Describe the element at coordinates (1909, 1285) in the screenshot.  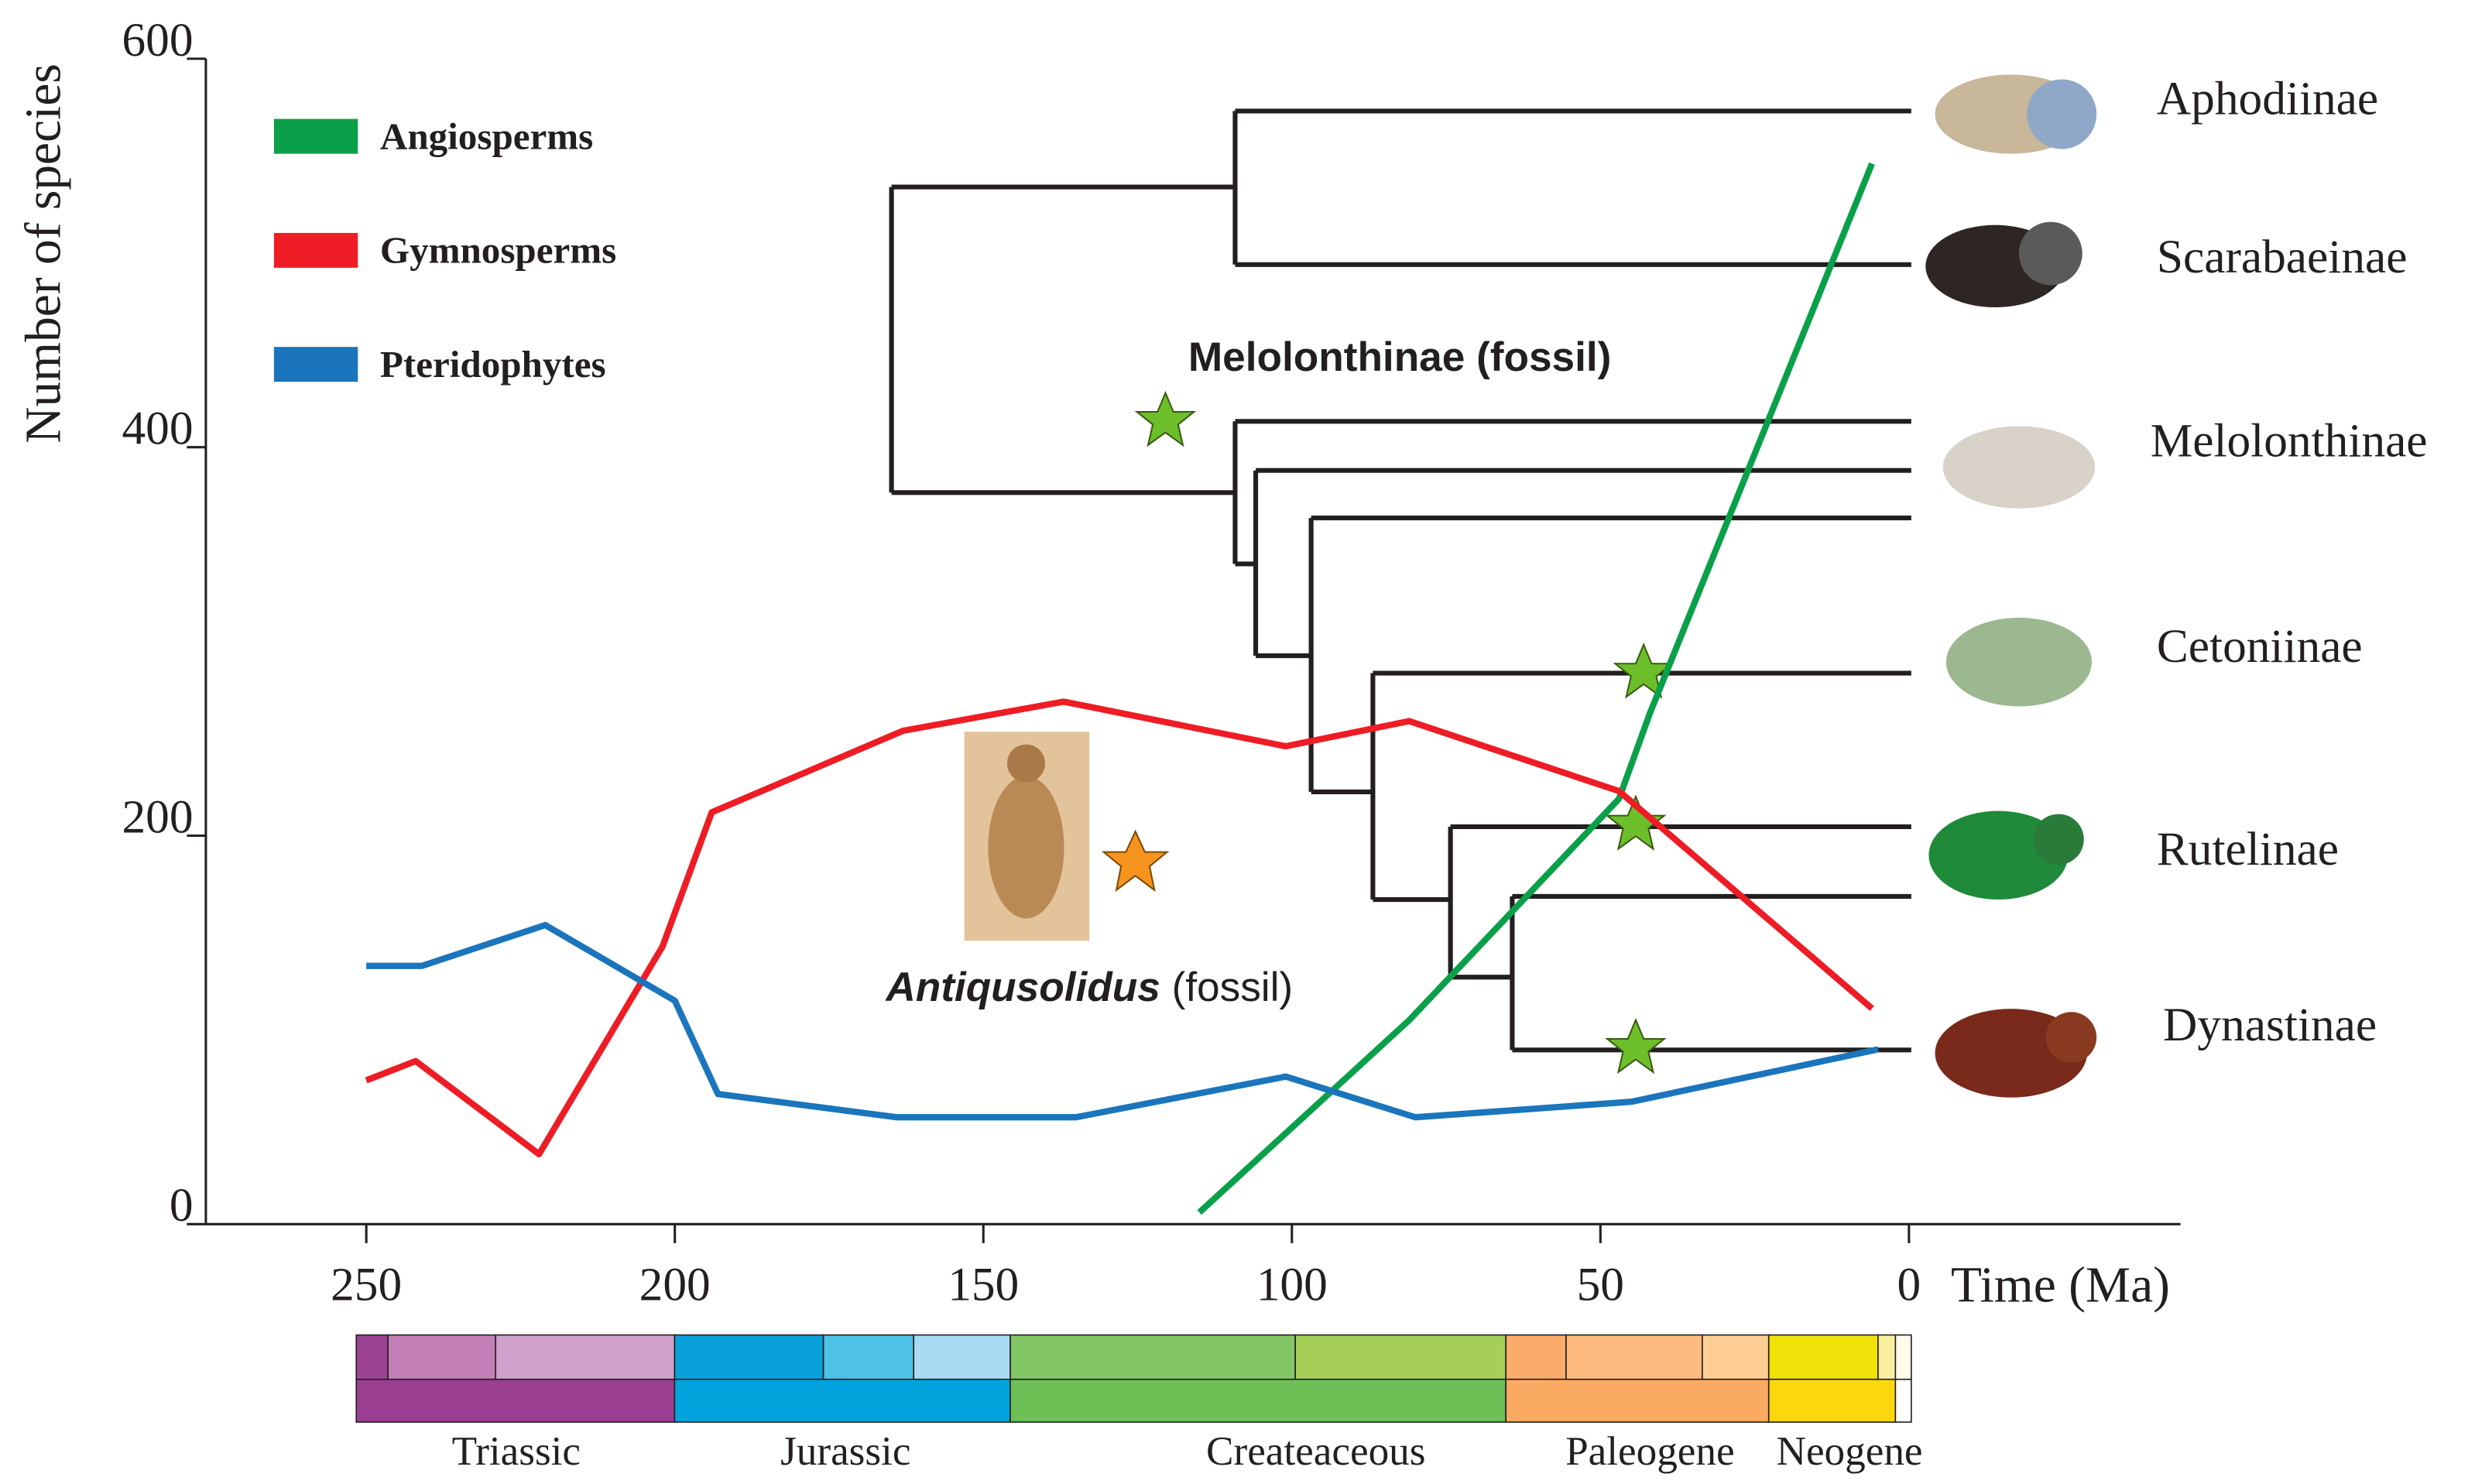
I see `x-tick-label: 0` at that location.